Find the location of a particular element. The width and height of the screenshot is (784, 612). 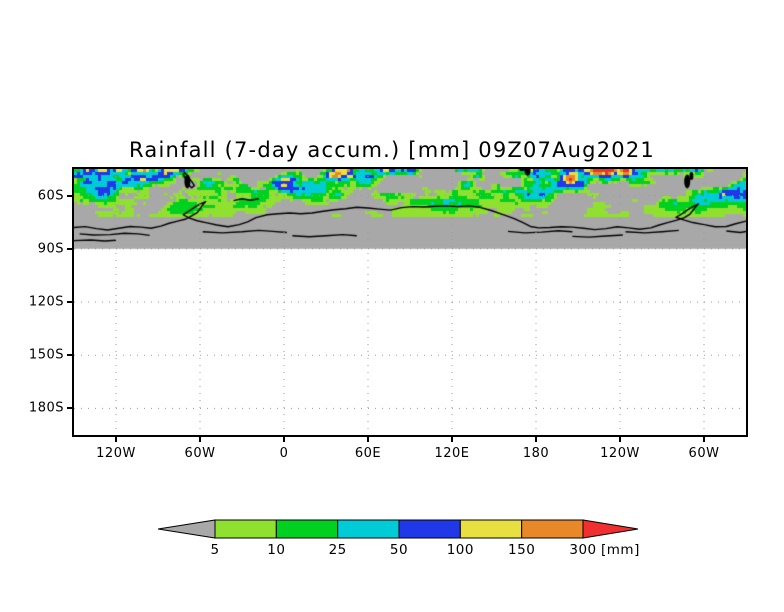

colorbar-tick-label: 150 is located at coordinates (522, 550).